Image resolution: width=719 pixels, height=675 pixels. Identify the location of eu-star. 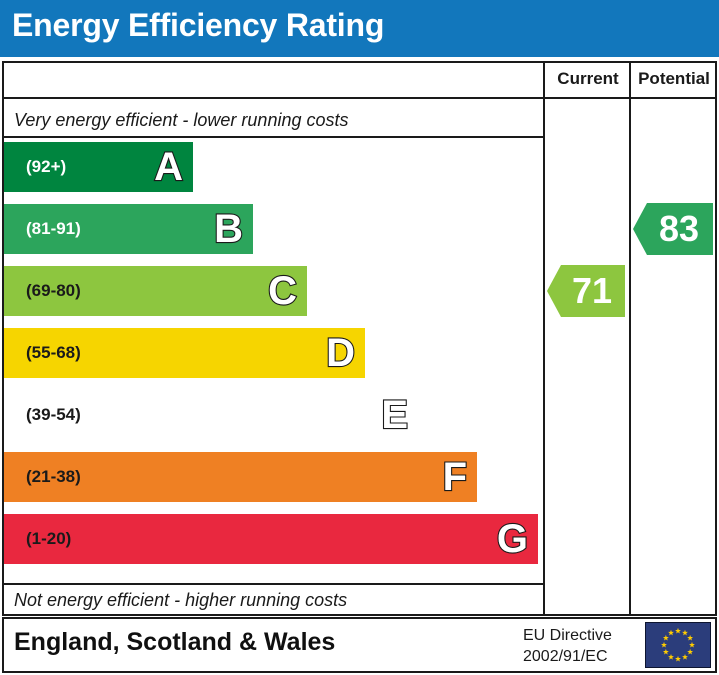
(678, 644).